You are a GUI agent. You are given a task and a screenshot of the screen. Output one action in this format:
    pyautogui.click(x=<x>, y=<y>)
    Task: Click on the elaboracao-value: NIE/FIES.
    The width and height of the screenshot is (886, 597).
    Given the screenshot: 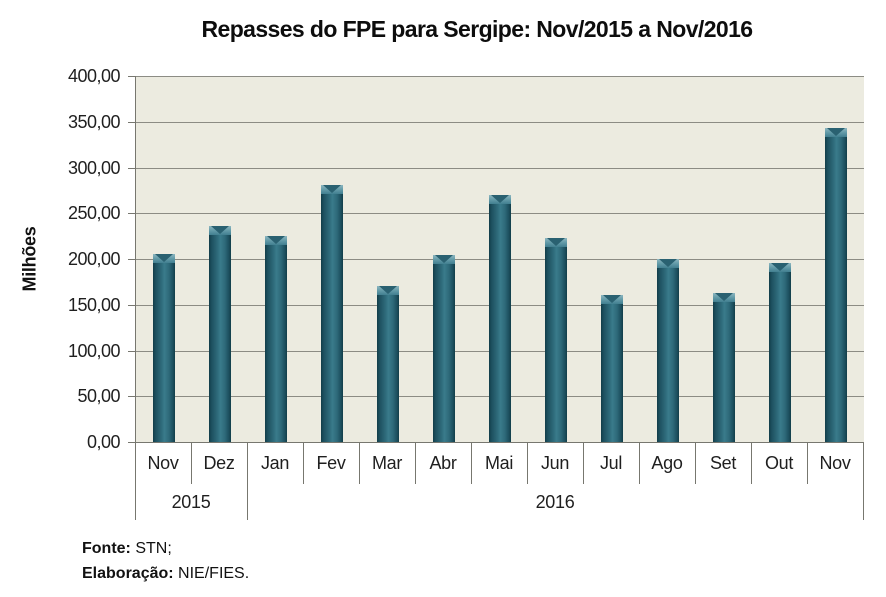 What is the action you would take?
    pyautogui.click(x=214, y=573)
    